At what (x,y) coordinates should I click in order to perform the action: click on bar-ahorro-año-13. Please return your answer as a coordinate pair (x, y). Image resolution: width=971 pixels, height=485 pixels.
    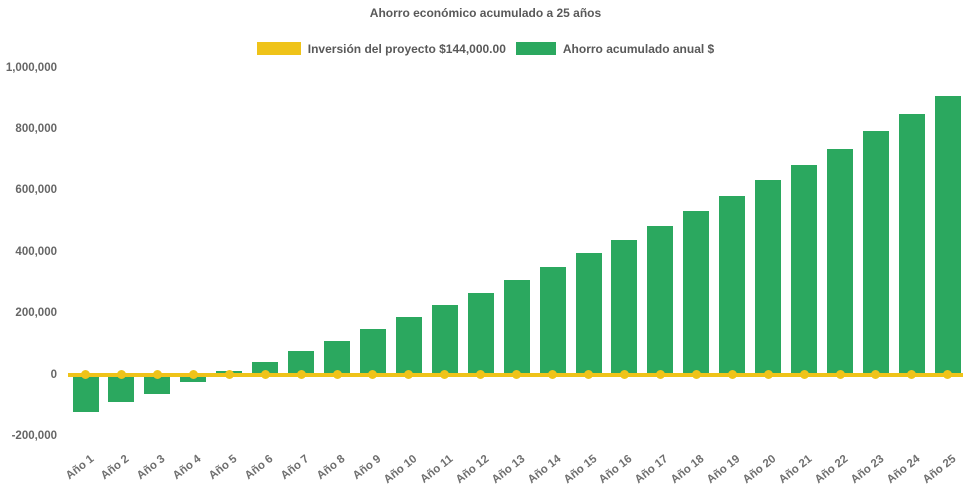
    Looking at the image, I should click on (516, 327).